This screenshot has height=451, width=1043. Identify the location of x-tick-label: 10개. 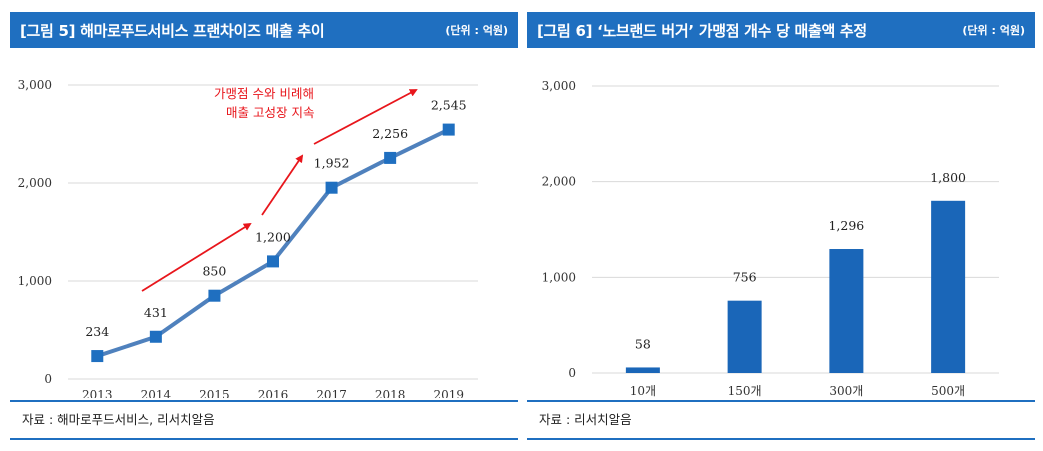
(643, 391).